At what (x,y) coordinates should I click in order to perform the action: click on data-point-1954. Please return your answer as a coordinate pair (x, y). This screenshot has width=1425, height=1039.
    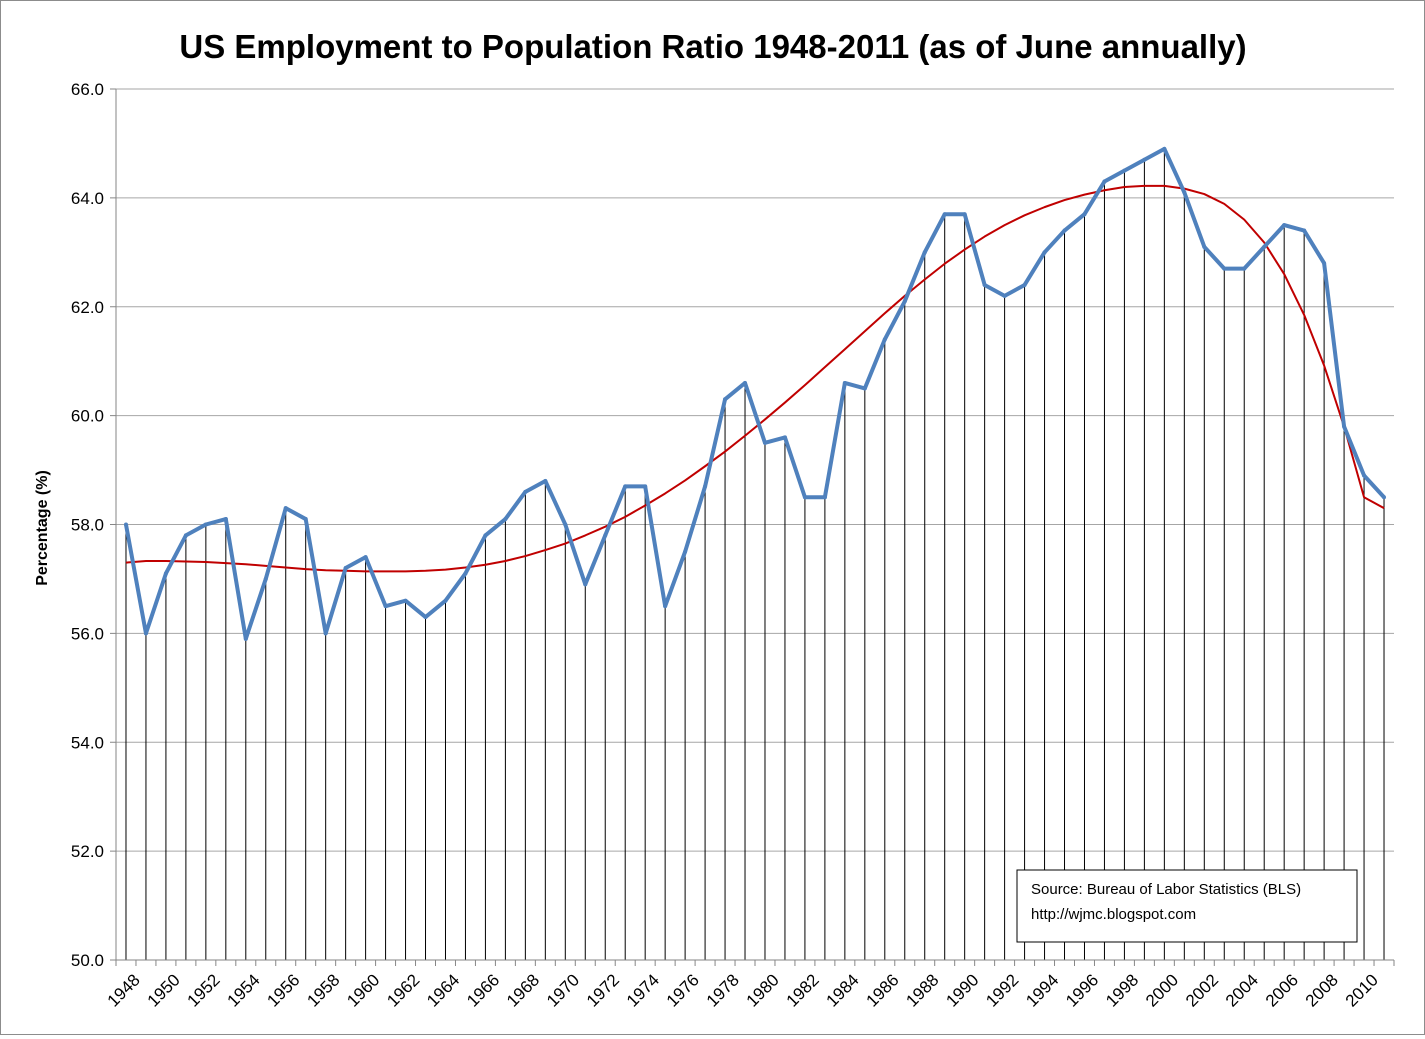
    Looking at the image, I should click on (245, 638).